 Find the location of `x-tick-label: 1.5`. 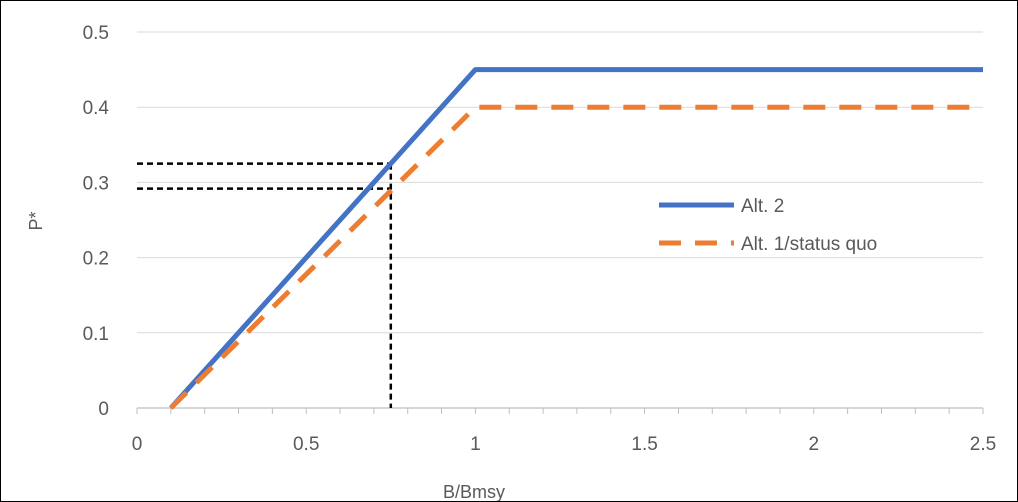

x-tick-label: 1.5 is located at coordinates (644, 444).